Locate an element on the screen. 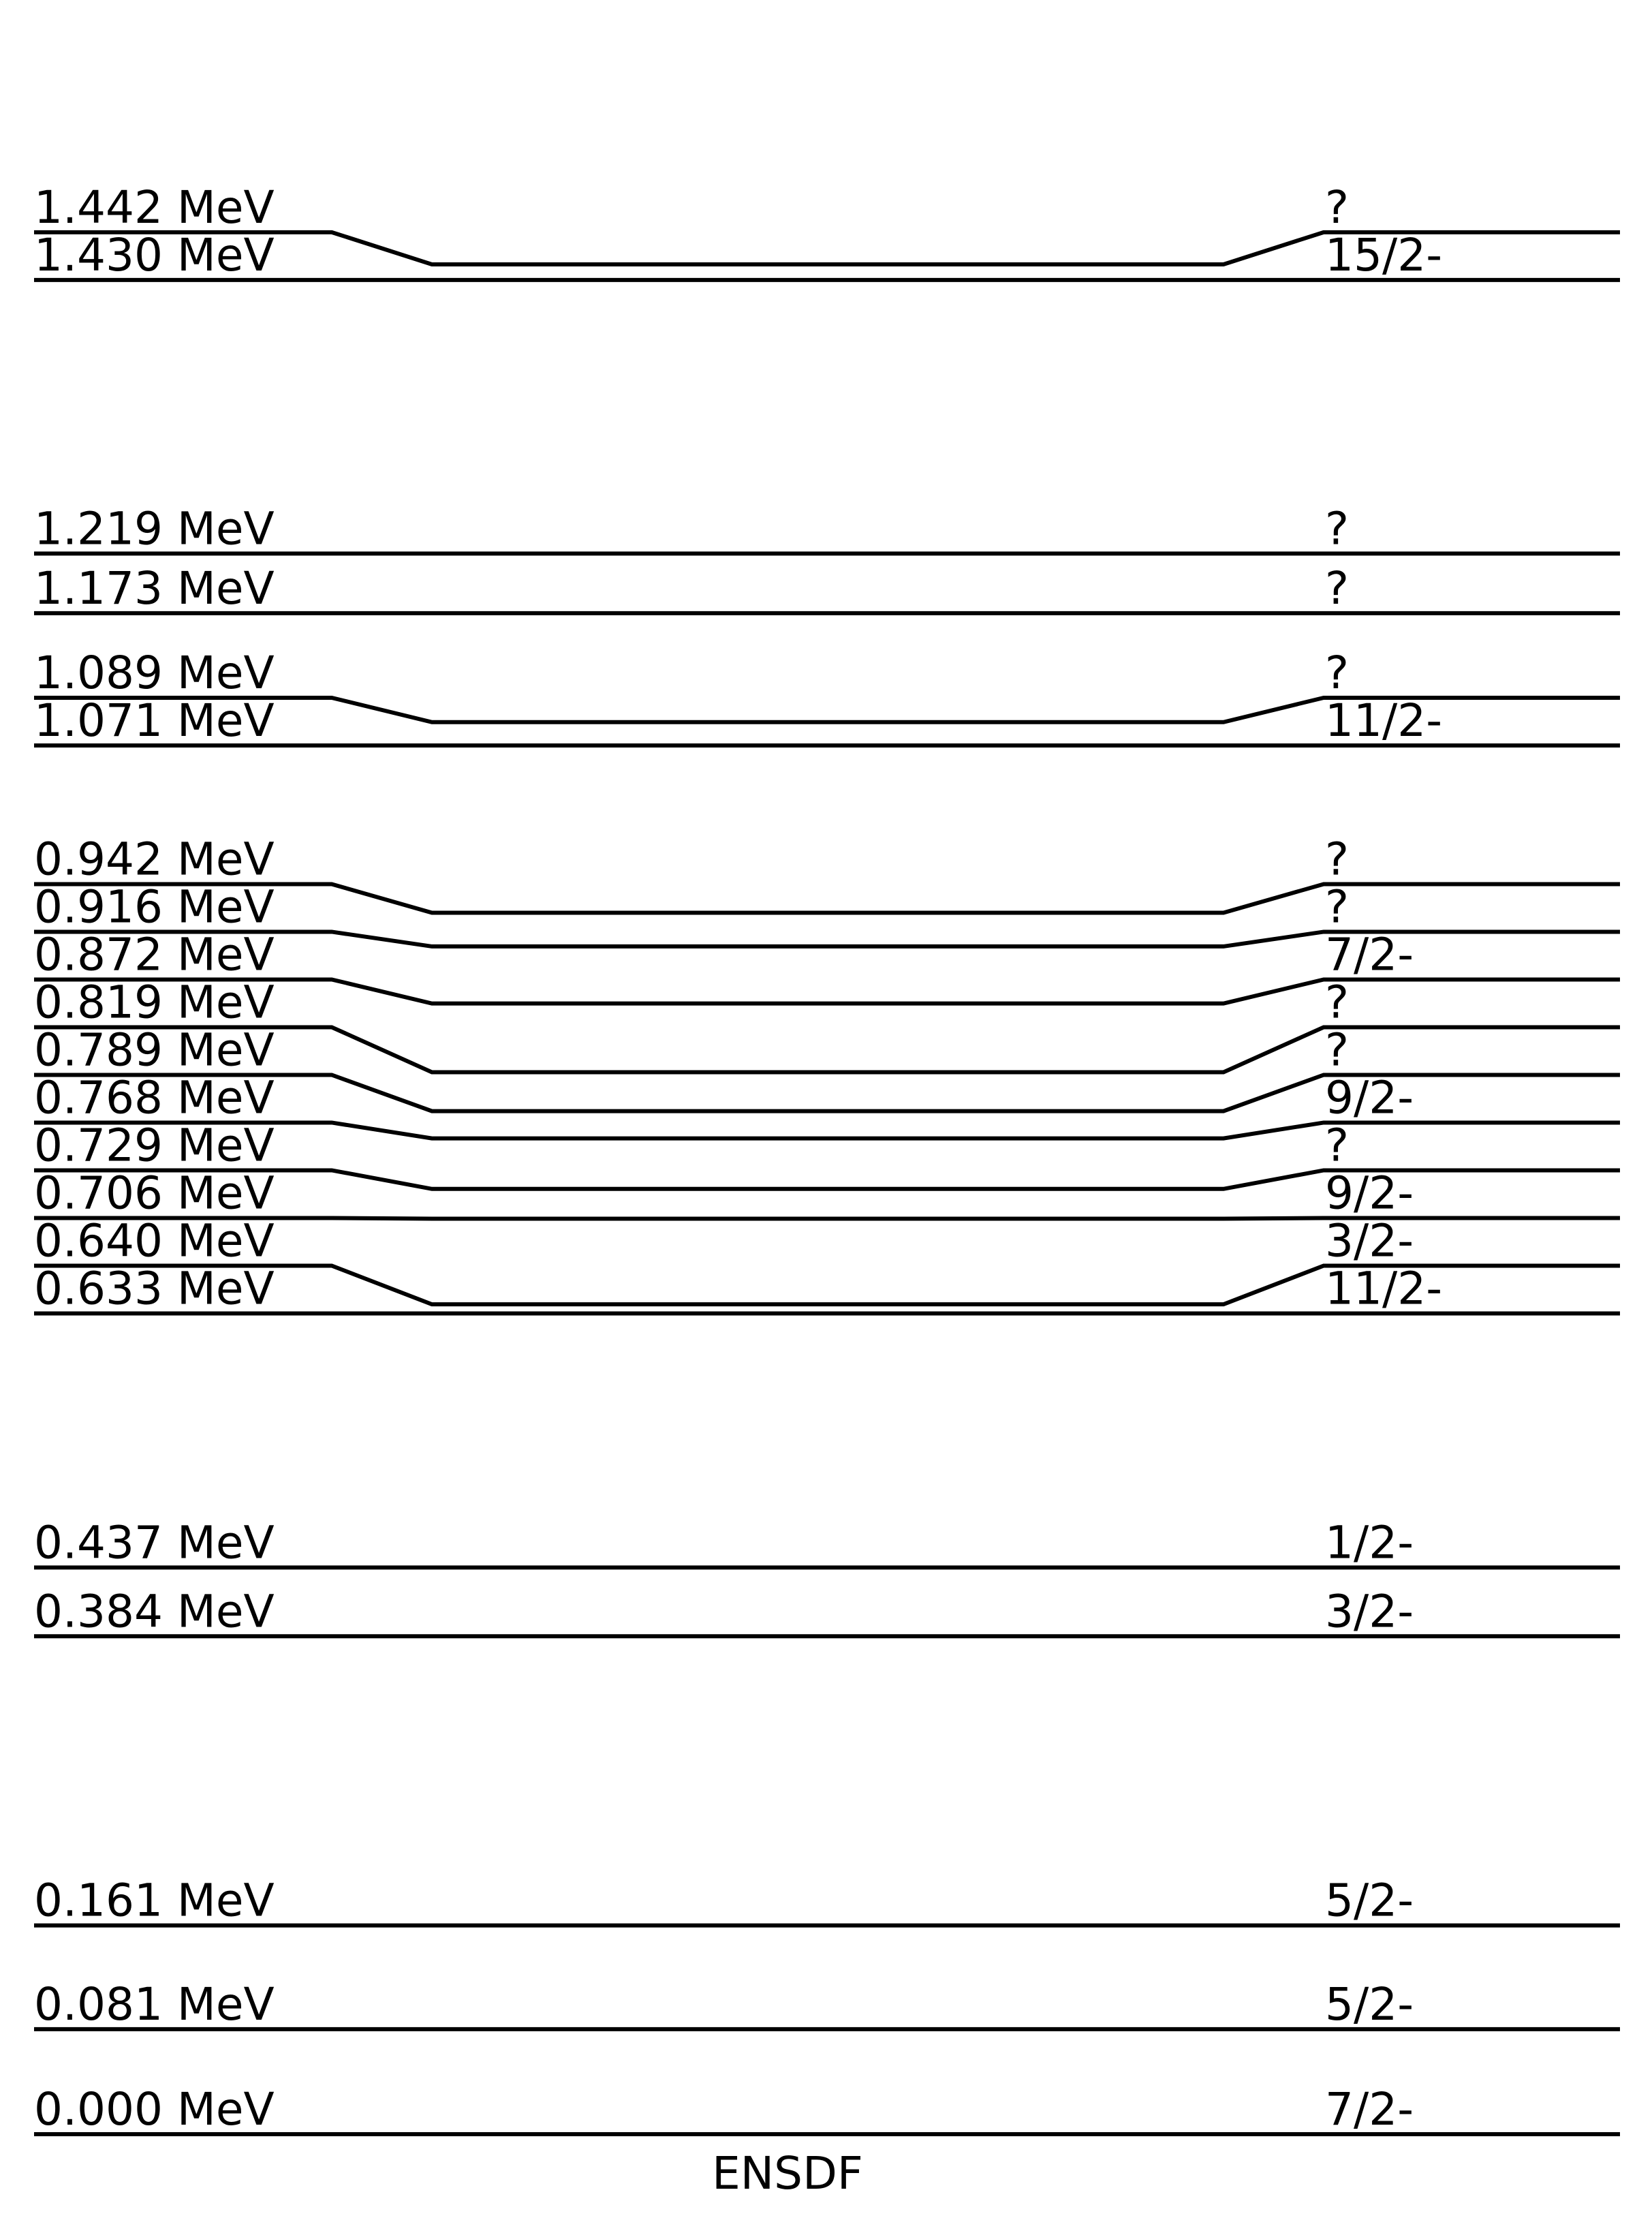  energy-label: 1.089 MeV is located at coordinates (154, 673).